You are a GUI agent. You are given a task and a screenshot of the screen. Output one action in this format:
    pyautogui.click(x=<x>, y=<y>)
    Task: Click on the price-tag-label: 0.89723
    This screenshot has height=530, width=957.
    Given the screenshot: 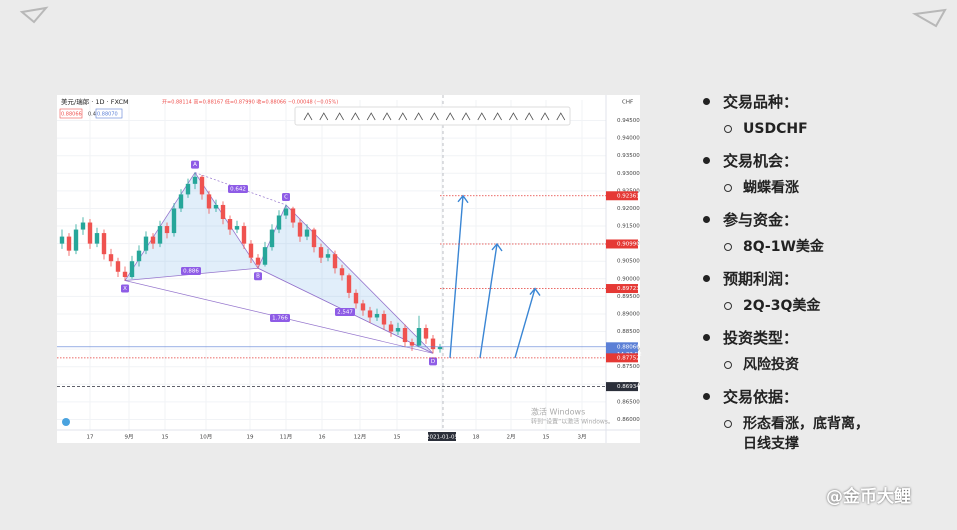 What is the action you would take?
    pyautogui.click(x=628, y=289)
    